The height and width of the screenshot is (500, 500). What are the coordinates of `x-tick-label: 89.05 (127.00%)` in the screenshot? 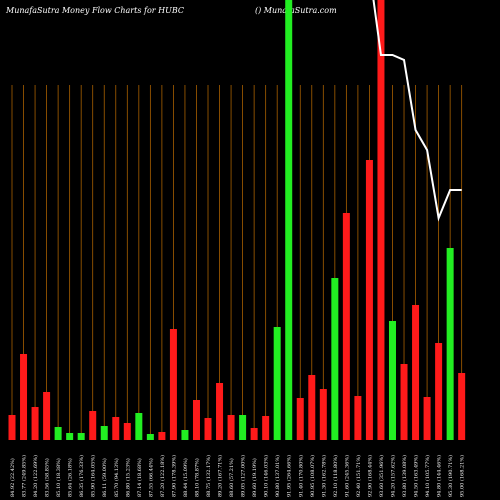 It's located at (243, 476).